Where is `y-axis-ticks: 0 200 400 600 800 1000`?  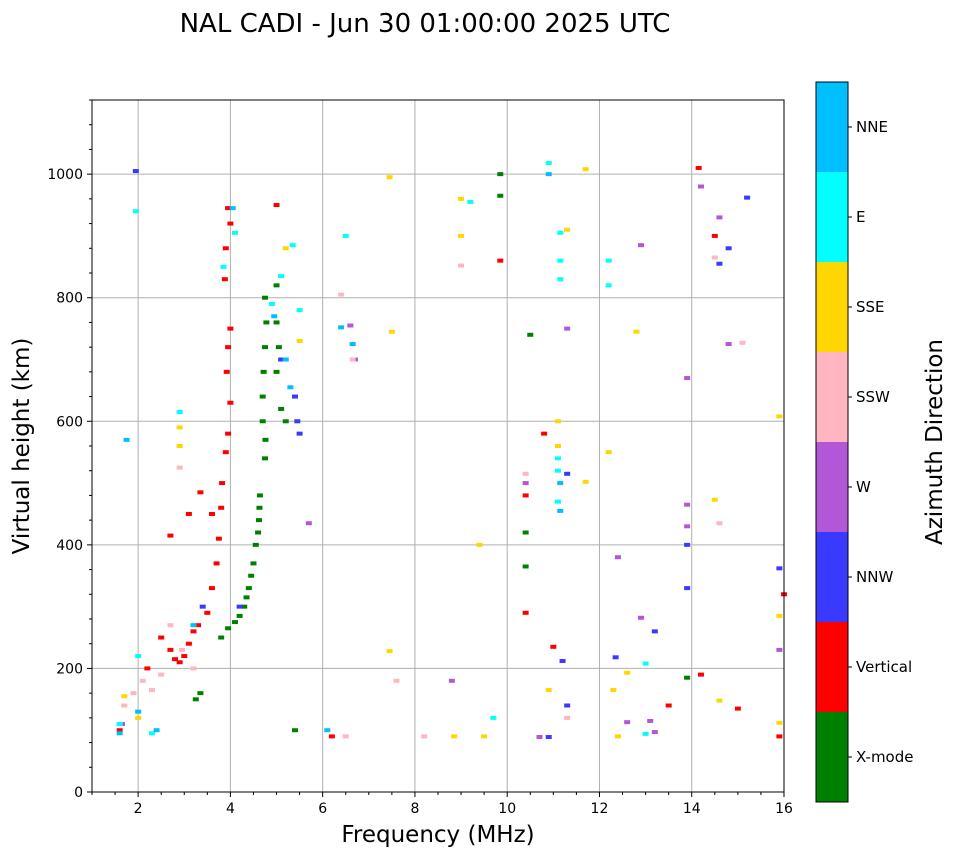
y-axis-ticks: 0 200 400 600 800 1000 is located at coordinates (69, 450).